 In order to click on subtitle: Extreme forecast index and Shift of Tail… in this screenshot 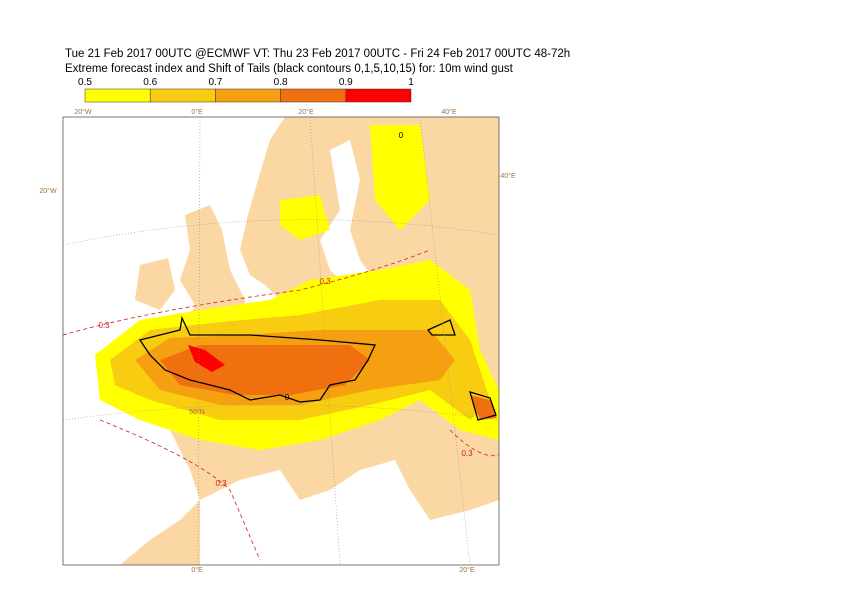, I will do `click(289, 69)`.